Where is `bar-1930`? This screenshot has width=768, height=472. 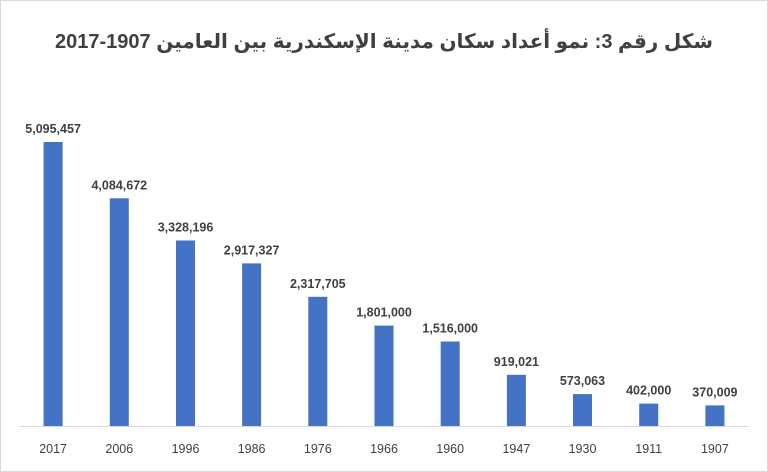 bar-1930 is located at coordinates (582, 410).